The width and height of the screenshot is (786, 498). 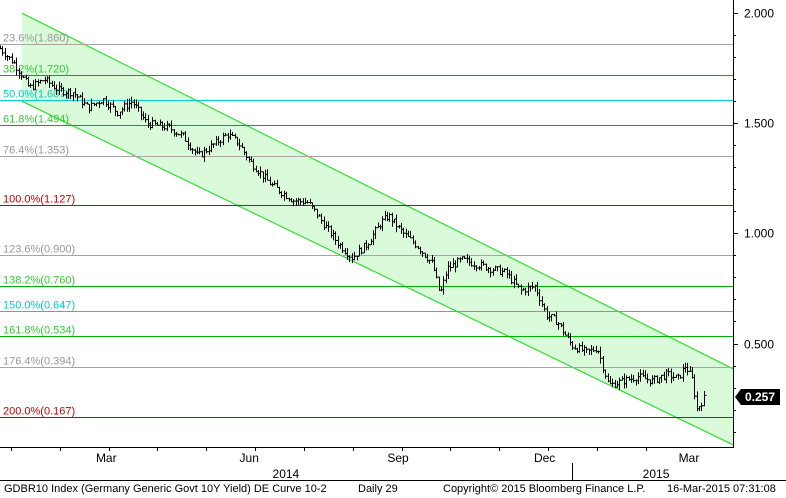 I want to click on fib-label-7: 138.2%(0.760), so click(x=39, y=281).